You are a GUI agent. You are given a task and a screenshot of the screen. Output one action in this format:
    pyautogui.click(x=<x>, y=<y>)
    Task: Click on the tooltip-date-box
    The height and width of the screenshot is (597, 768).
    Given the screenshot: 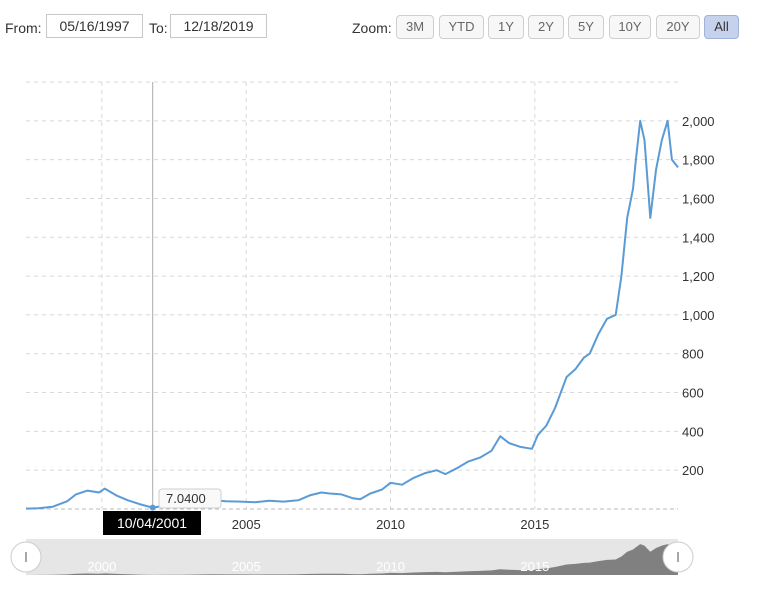 What is the action you would take?
    pyautogui.click(x=152, y=523)
    